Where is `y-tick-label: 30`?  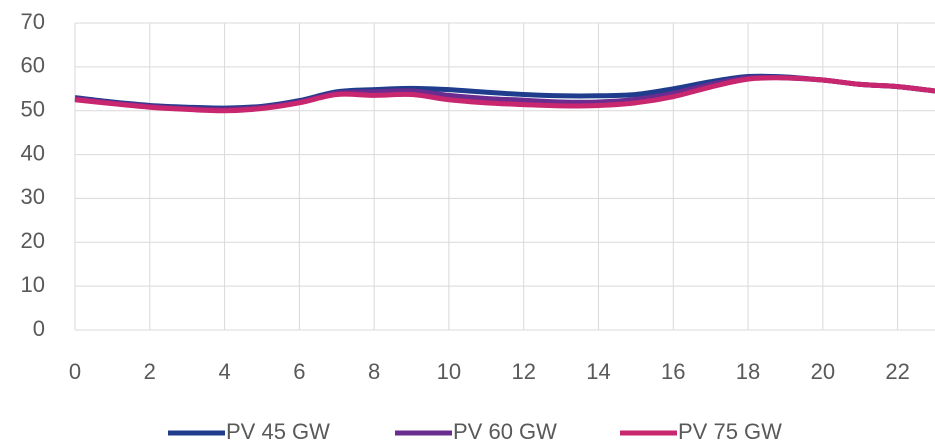
y-tick-label: 30 is located at coordinates (33, 196).